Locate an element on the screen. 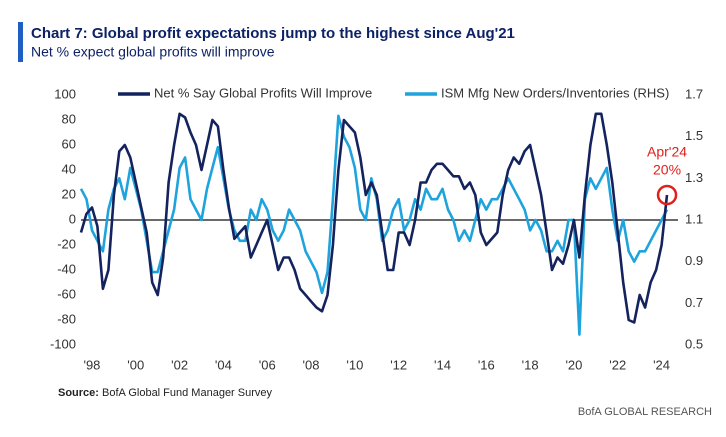  x-tick-label: '16 is located at coordinates (486, 364).